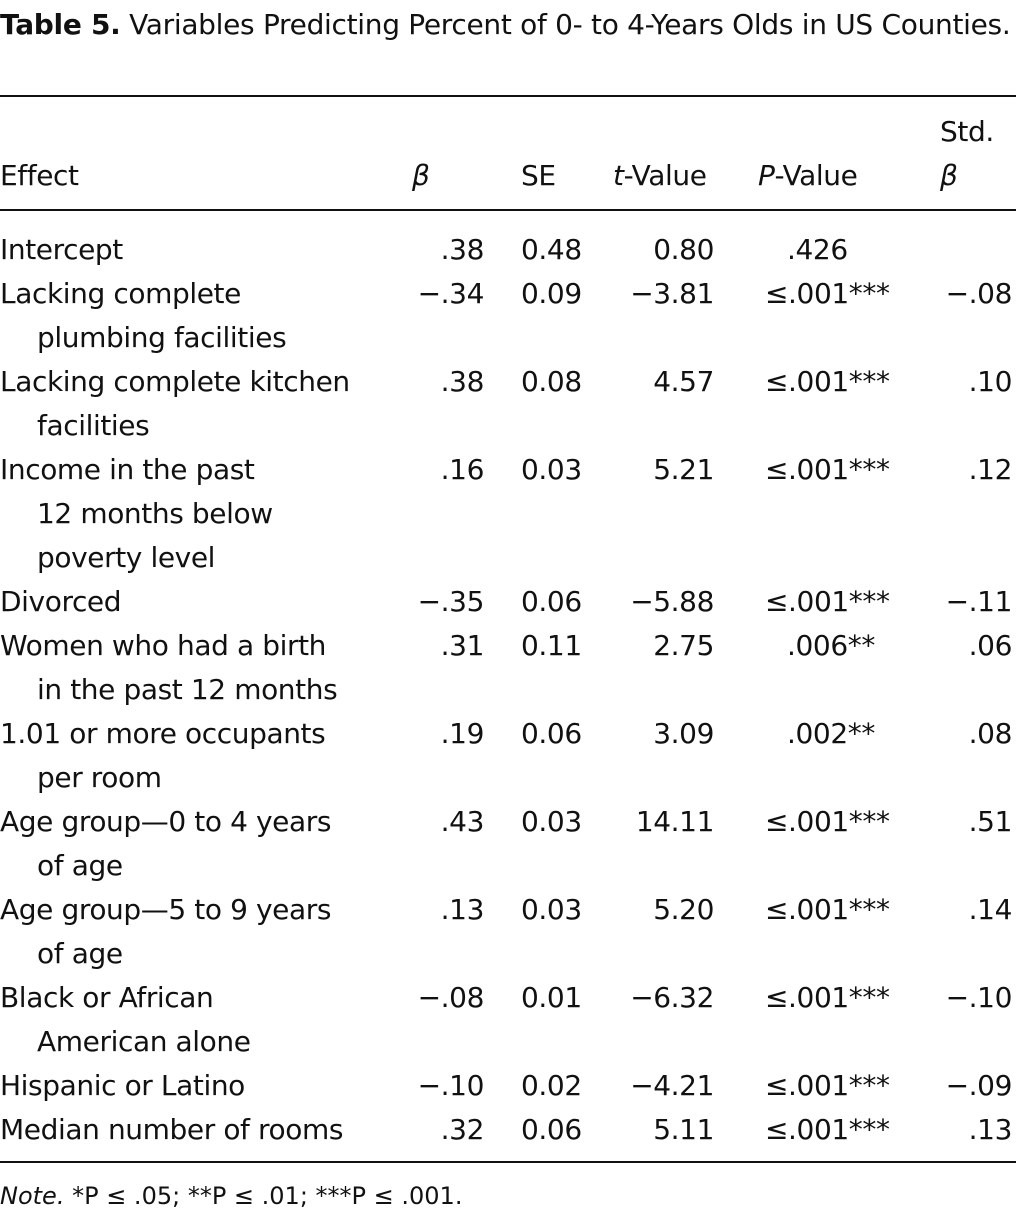  I want to click on t-value: 5.21, so click(683, 469).